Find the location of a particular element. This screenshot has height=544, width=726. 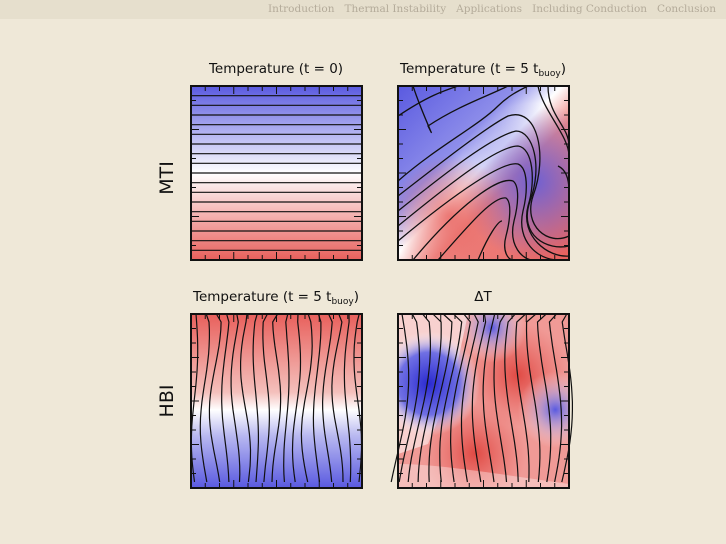

panel-title-mti-t5: Temperature (t = 5 tbuoy) is located at coordinates (483, 70).